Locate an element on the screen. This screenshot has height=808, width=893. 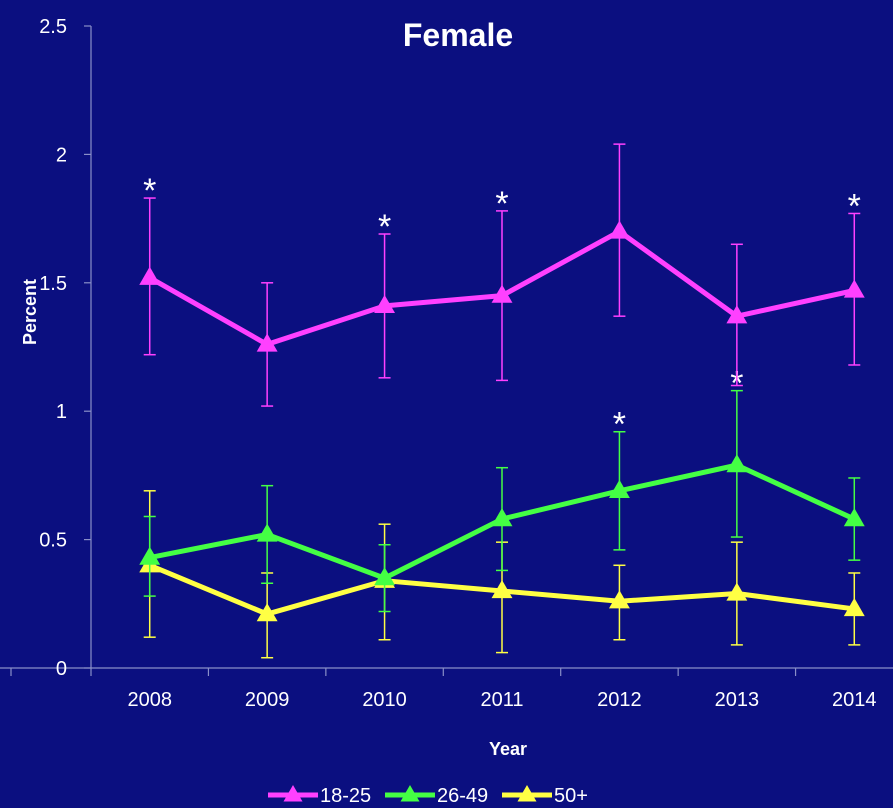
legend-item-26-49: 26-49 is located at coordinates (436, 796).